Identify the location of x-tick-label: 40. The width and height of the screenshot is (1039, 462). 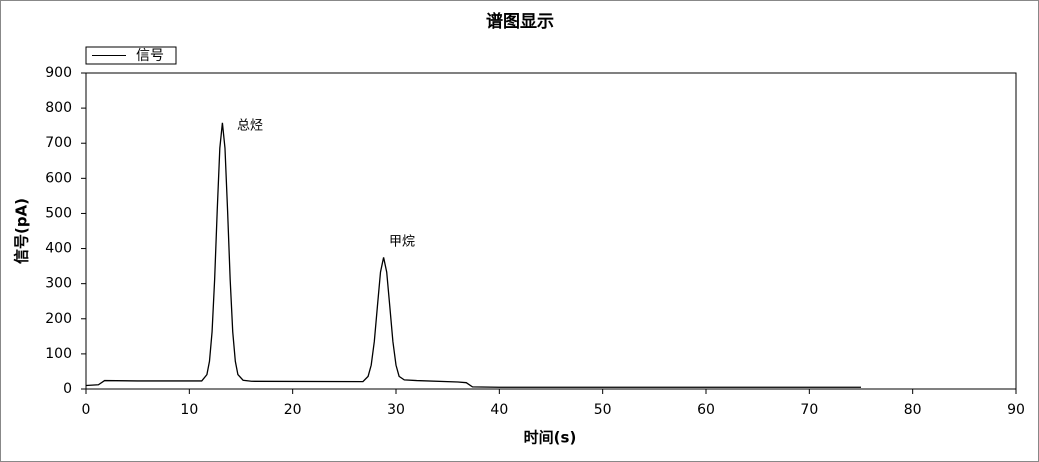
(499, 410).